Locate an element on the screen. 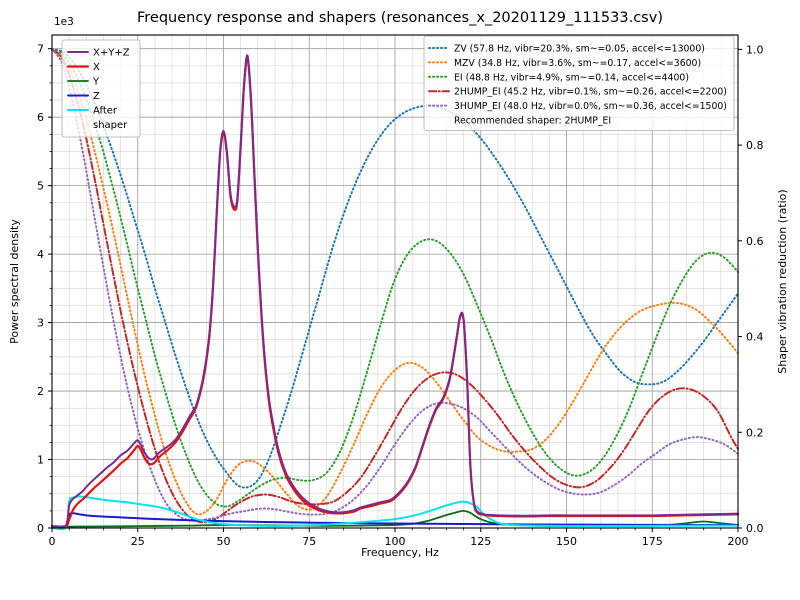 This screenshot has height=600, width=800. xtick-label: 50 is located at coordinates (224, 541).